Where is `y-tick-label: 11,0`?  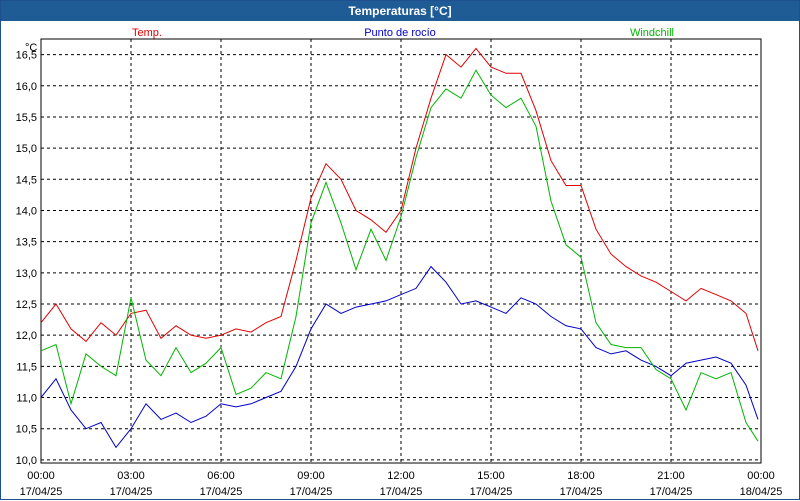
y-tick-label: 11,0 is located at coordinates (26, 399).